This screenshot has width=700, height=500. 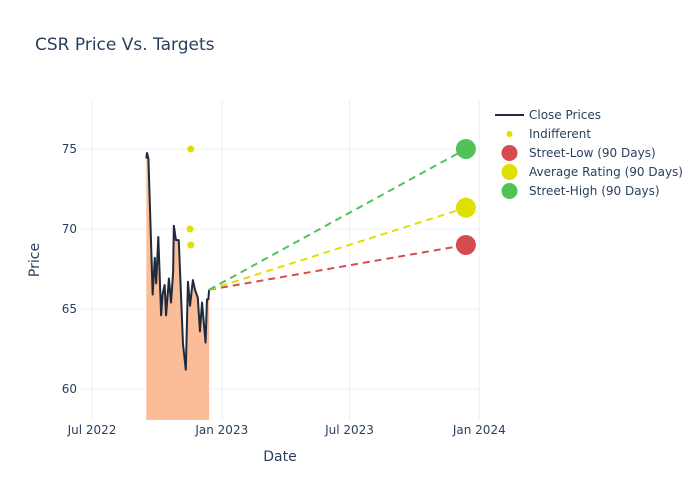 I want to click on street-low-days-target-marker, so click(x=465, y=244).